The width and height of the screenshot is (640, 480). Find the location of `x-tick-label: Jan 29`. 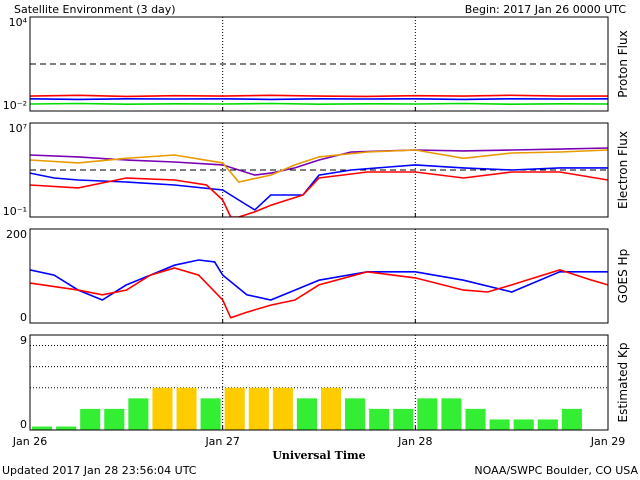

x-tick-label: Jan 29 is located at coordinates (607, 441).